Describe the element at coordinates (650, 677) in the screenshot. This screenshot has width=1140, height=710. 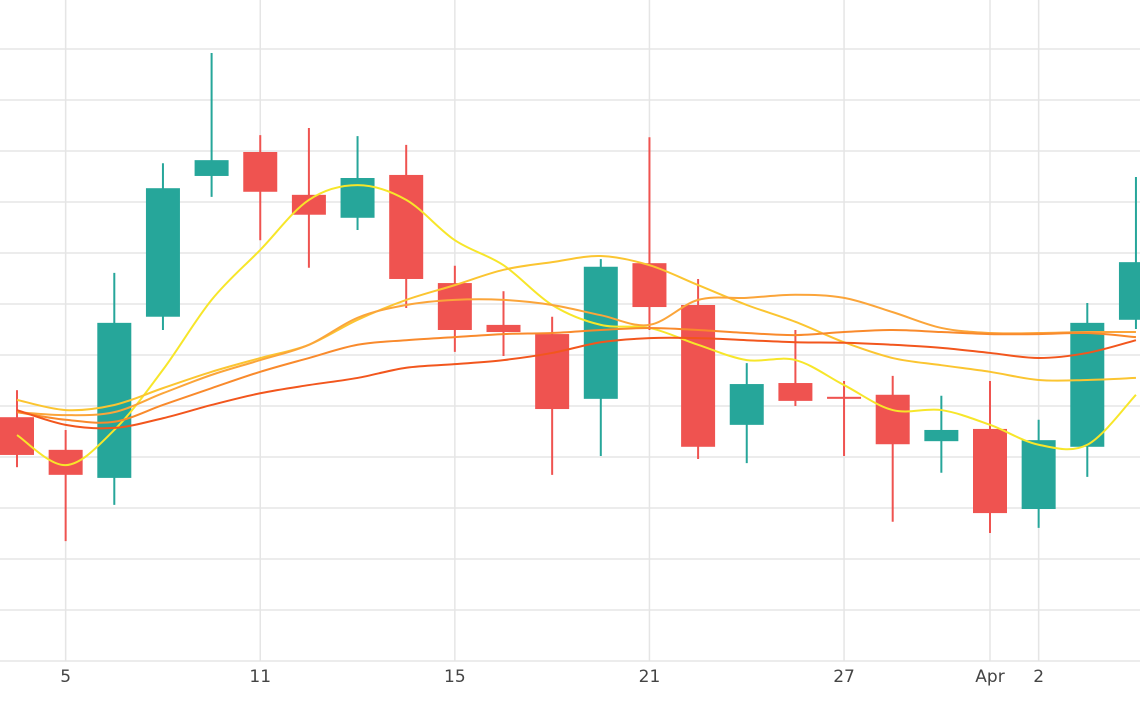
I see `x-tick-label: 21` at that location.